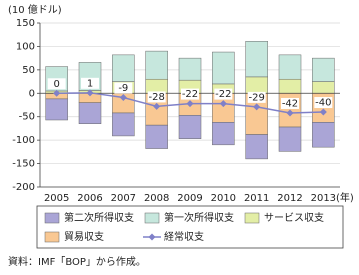  What do you see at coordinates (223, 198) in the screenshot?
I see `x-tick-label: 2010` at bounding box center [223, 198].